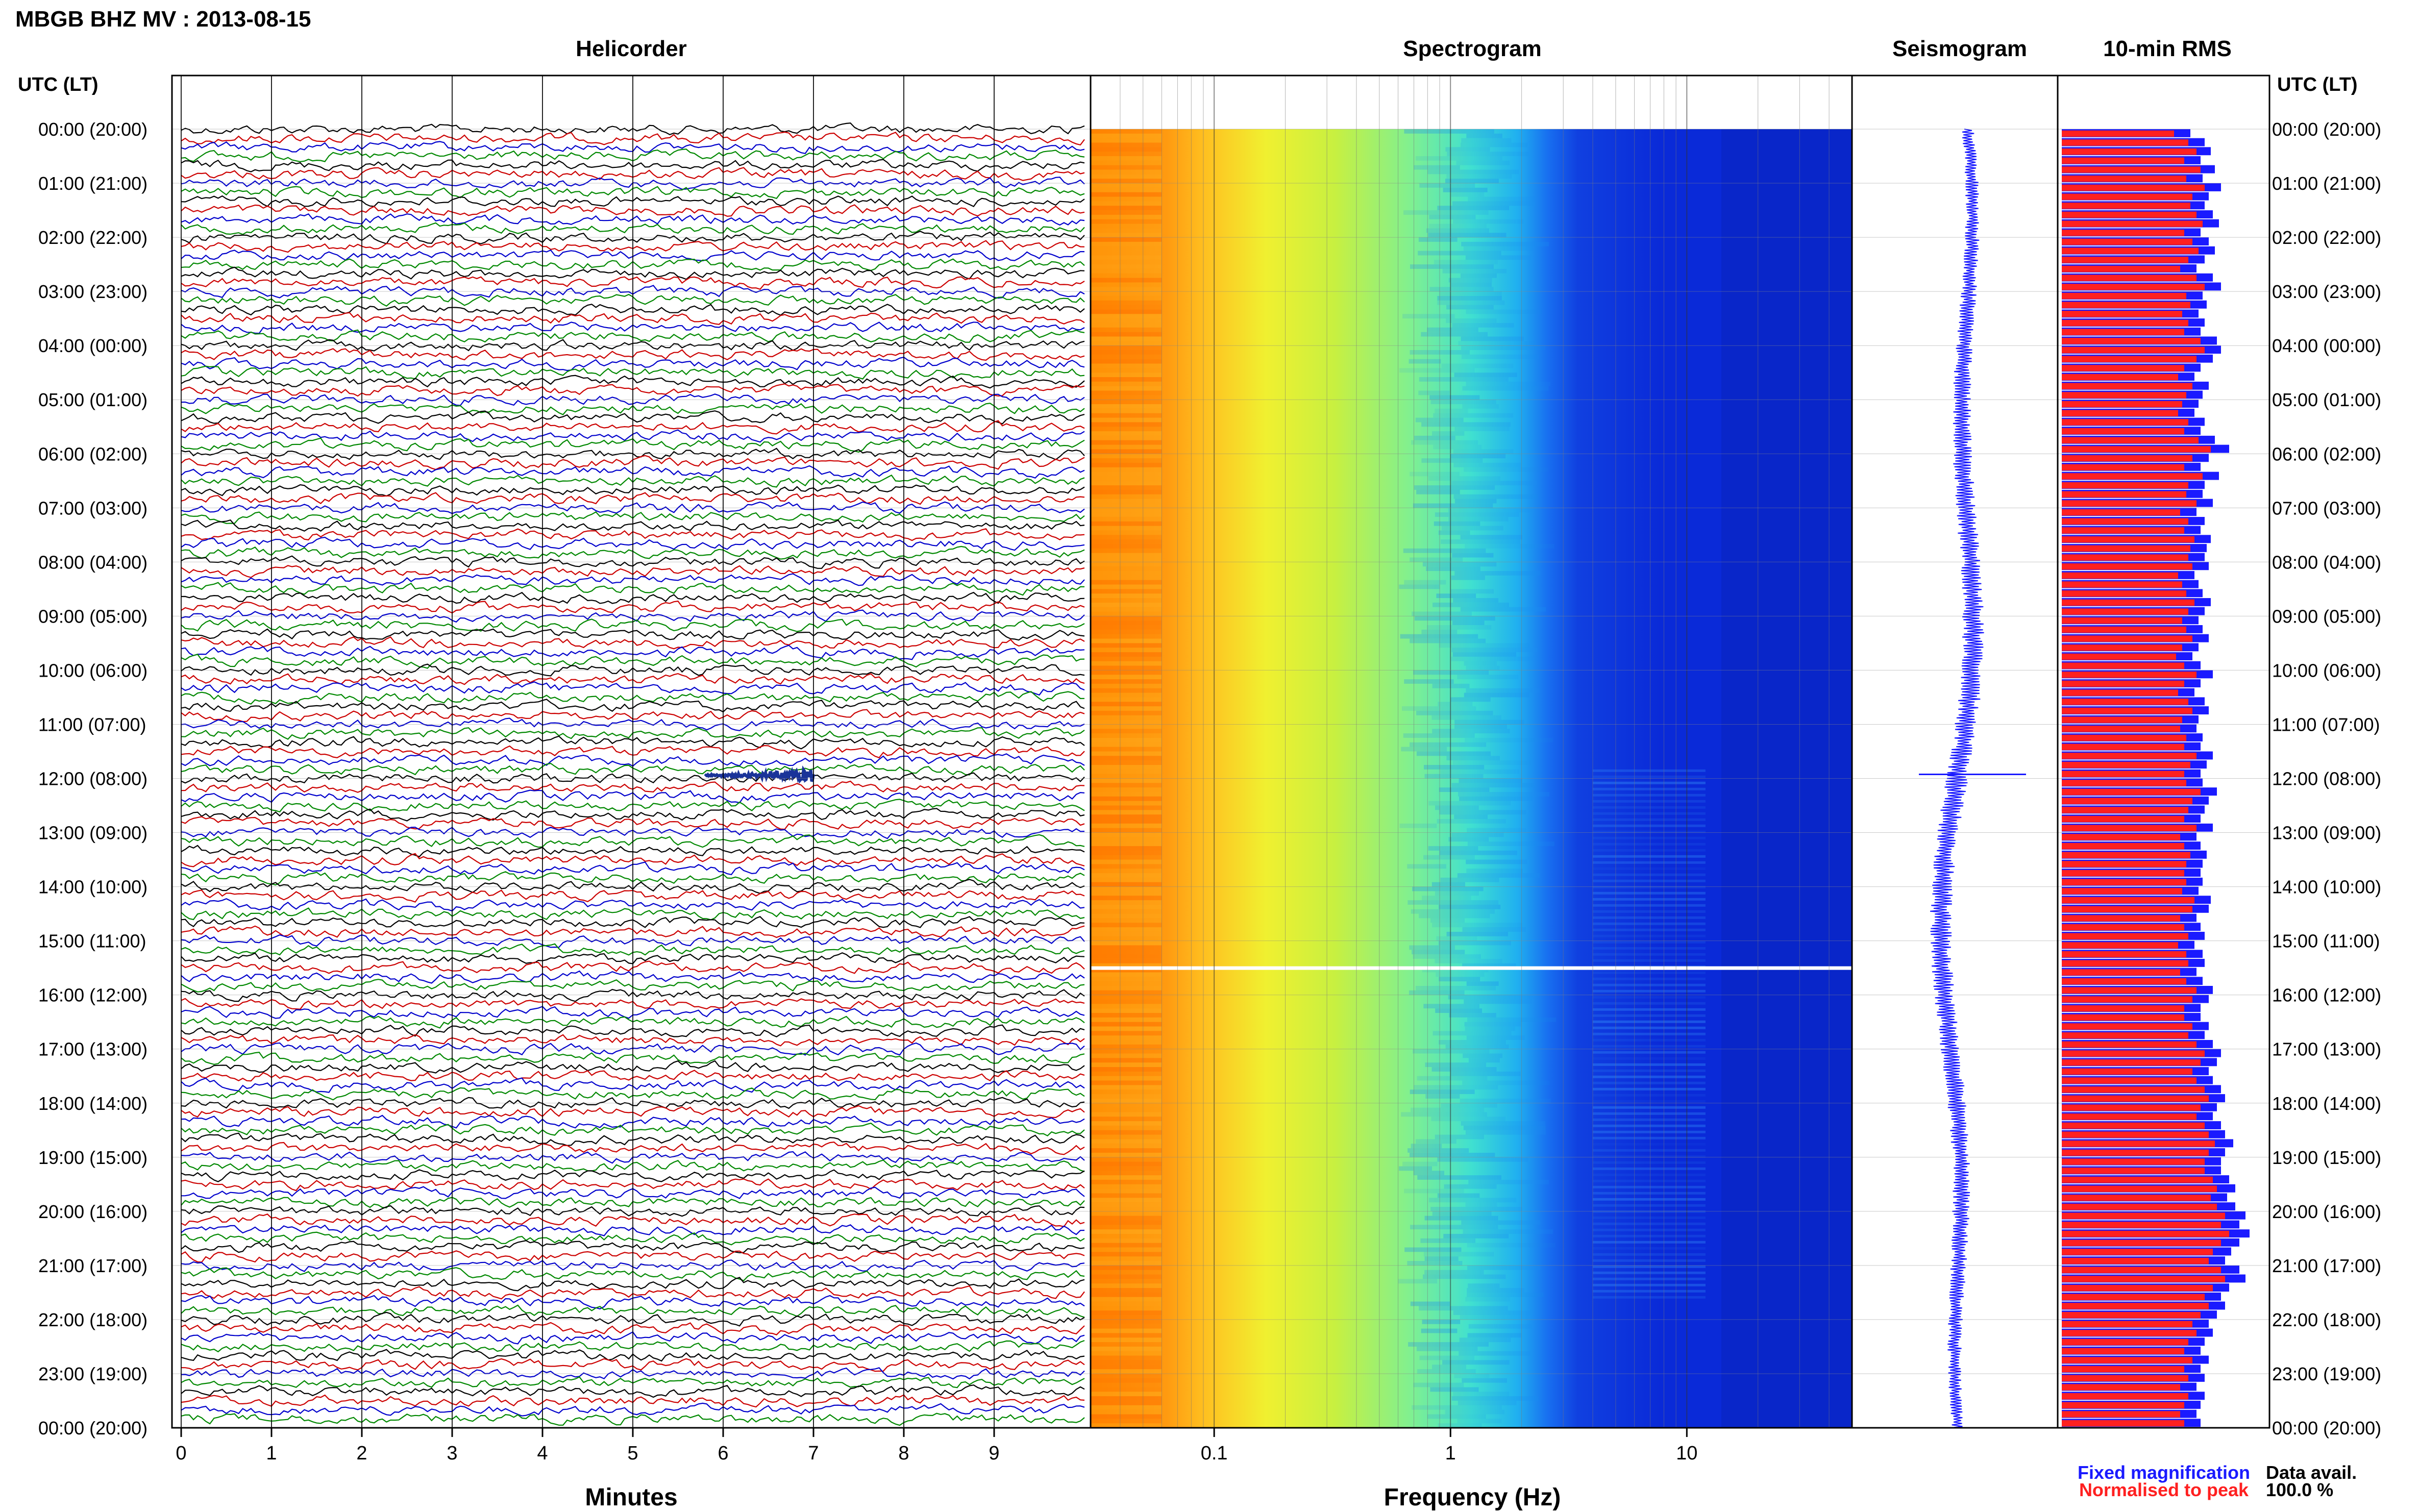  What do you see at coordinates (92, 1428) in the screenshot?
I see `time-label-left: 00:00 (20:00)` at bounding box center [92, 1428].